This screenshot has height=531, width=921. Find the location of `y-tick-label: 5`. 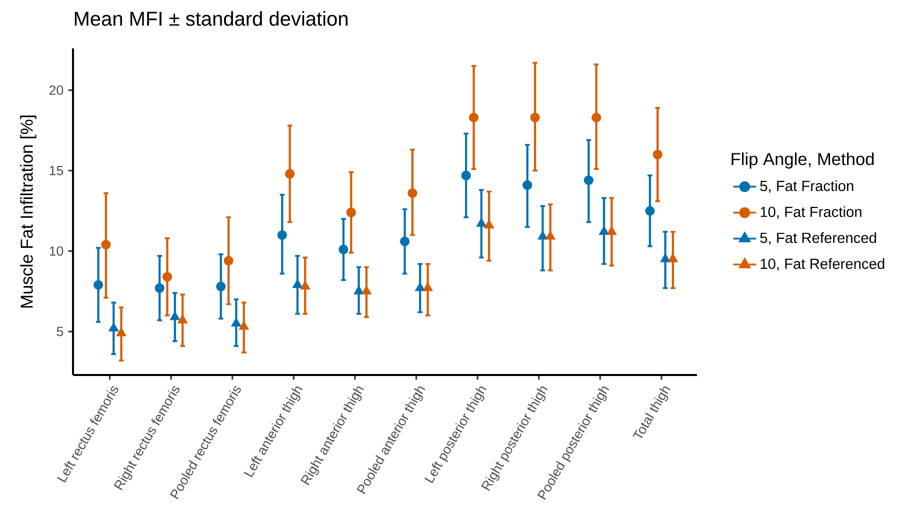

y-tick-label: 5 is located at coordinates (60, 331).